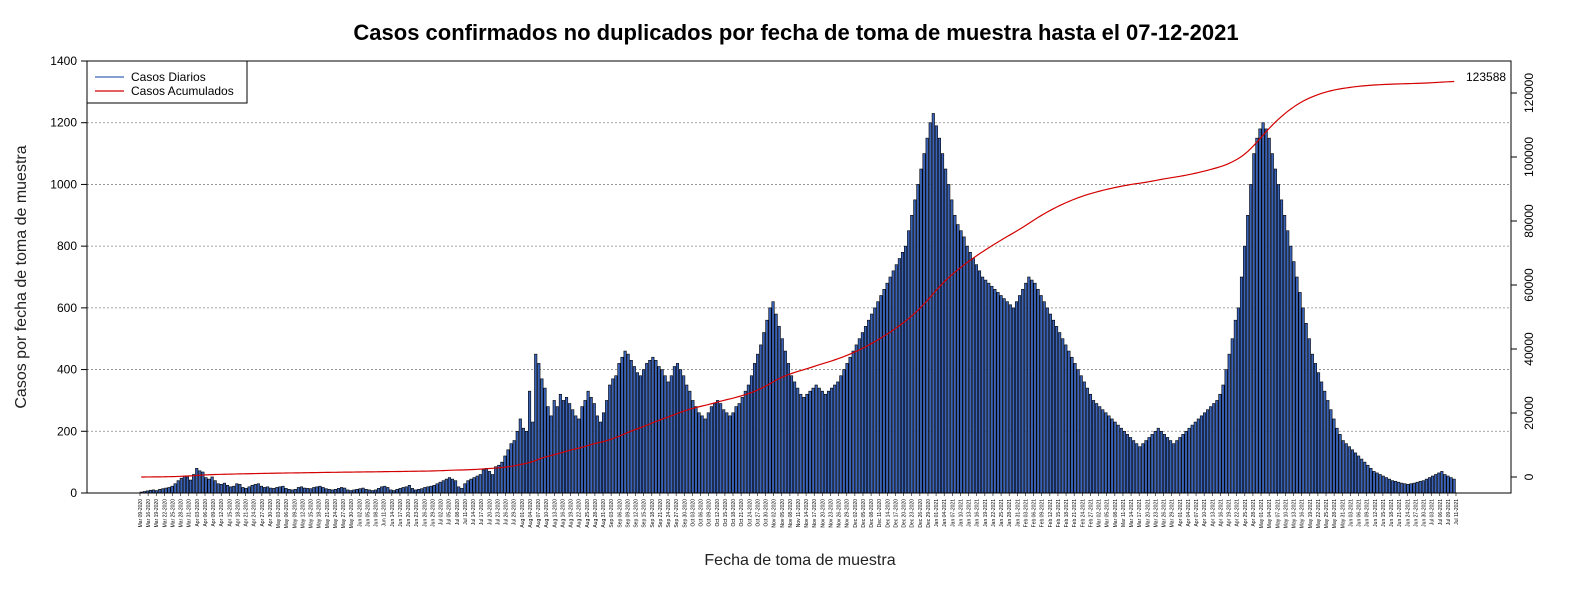 The width and height of the screenshot is (1584, 590). What do you see at coordinates (848, 513) in the screenshot?
I see `x-tick-label: Nov 29-2020` at bounding box center [848, 513].